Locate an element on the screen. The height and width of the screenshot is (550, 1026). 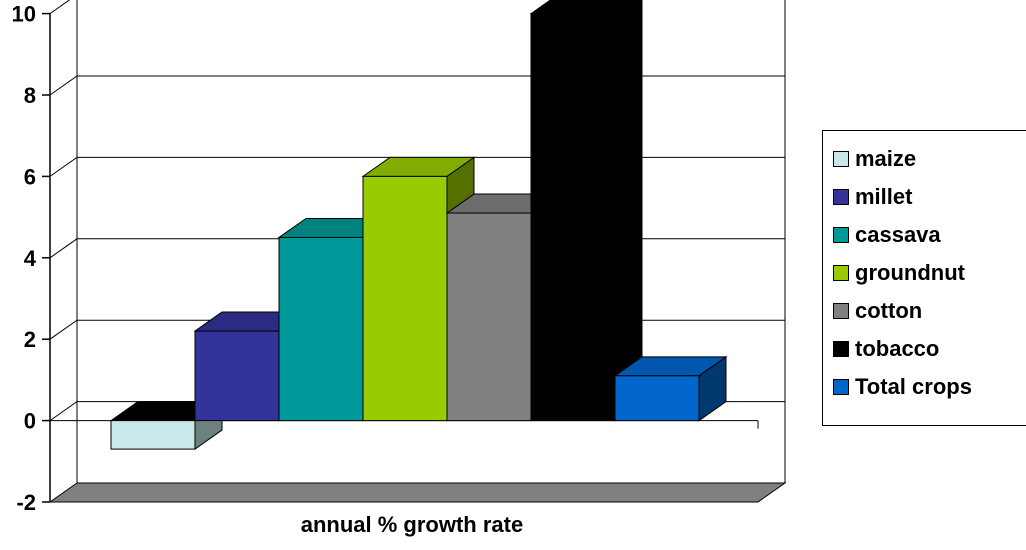
legend-item: Total crops is located at coordinates (902, 387).